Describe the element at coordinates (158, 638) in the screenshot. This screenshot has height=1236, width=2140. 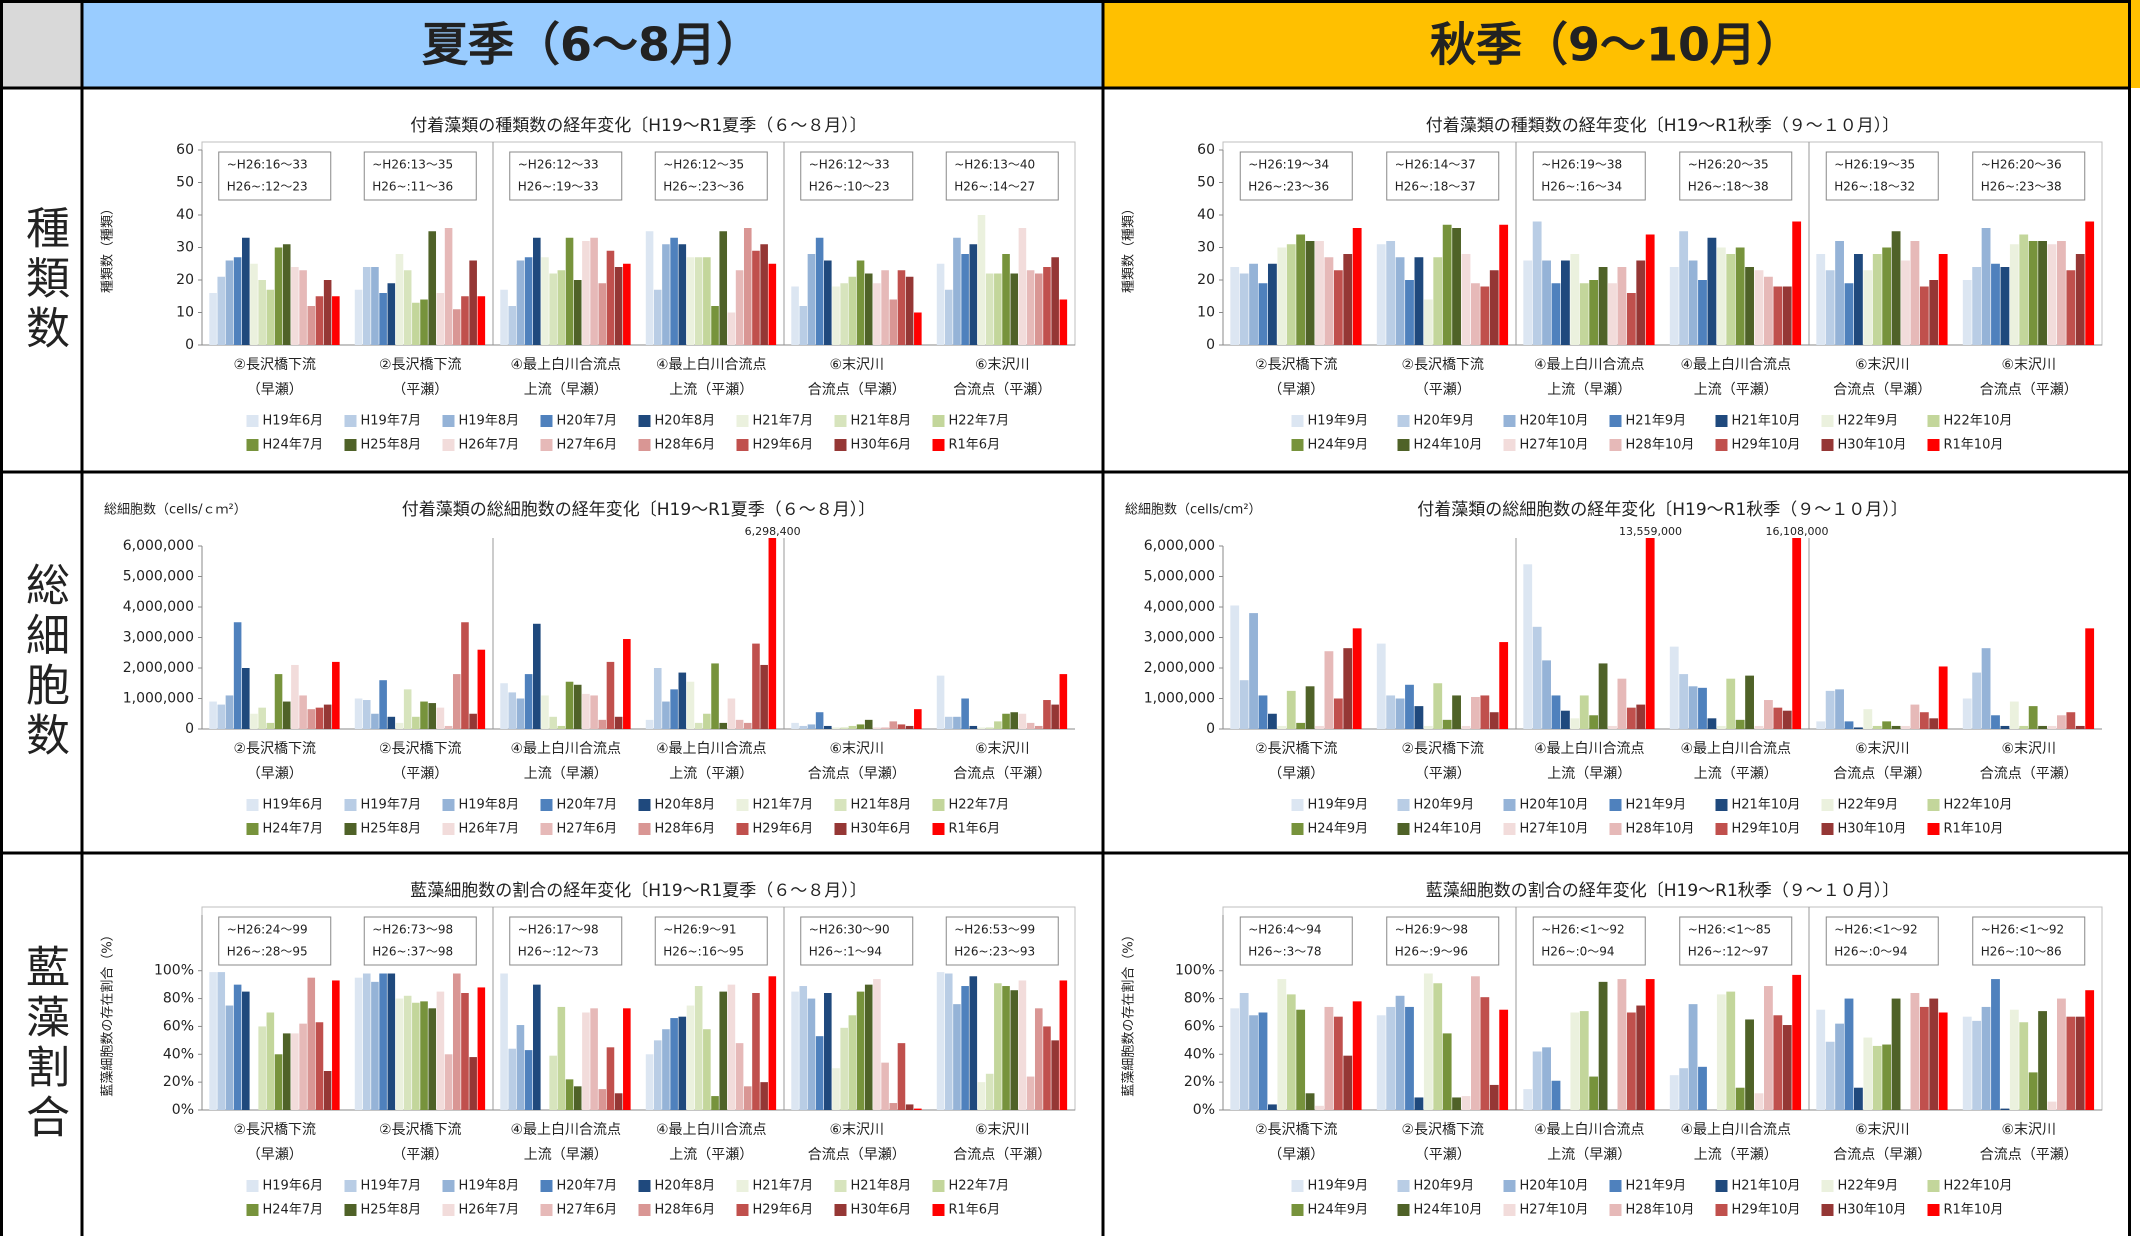
I see `y-tick-label: 3,000,000` at that location.